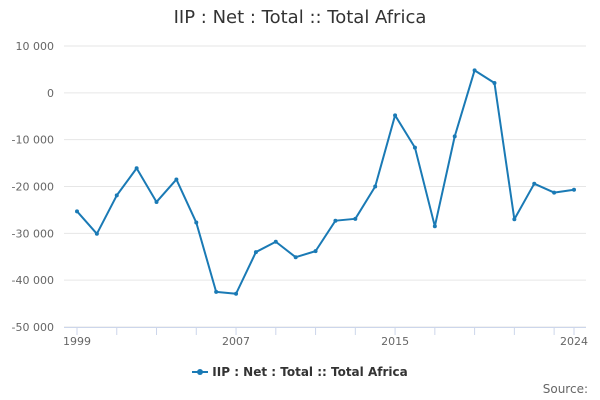  Describe the element at coordinates (310, 372) in the screenshot. I see `legend-label: IIP : Net : Total :: Total Africa` at that location.